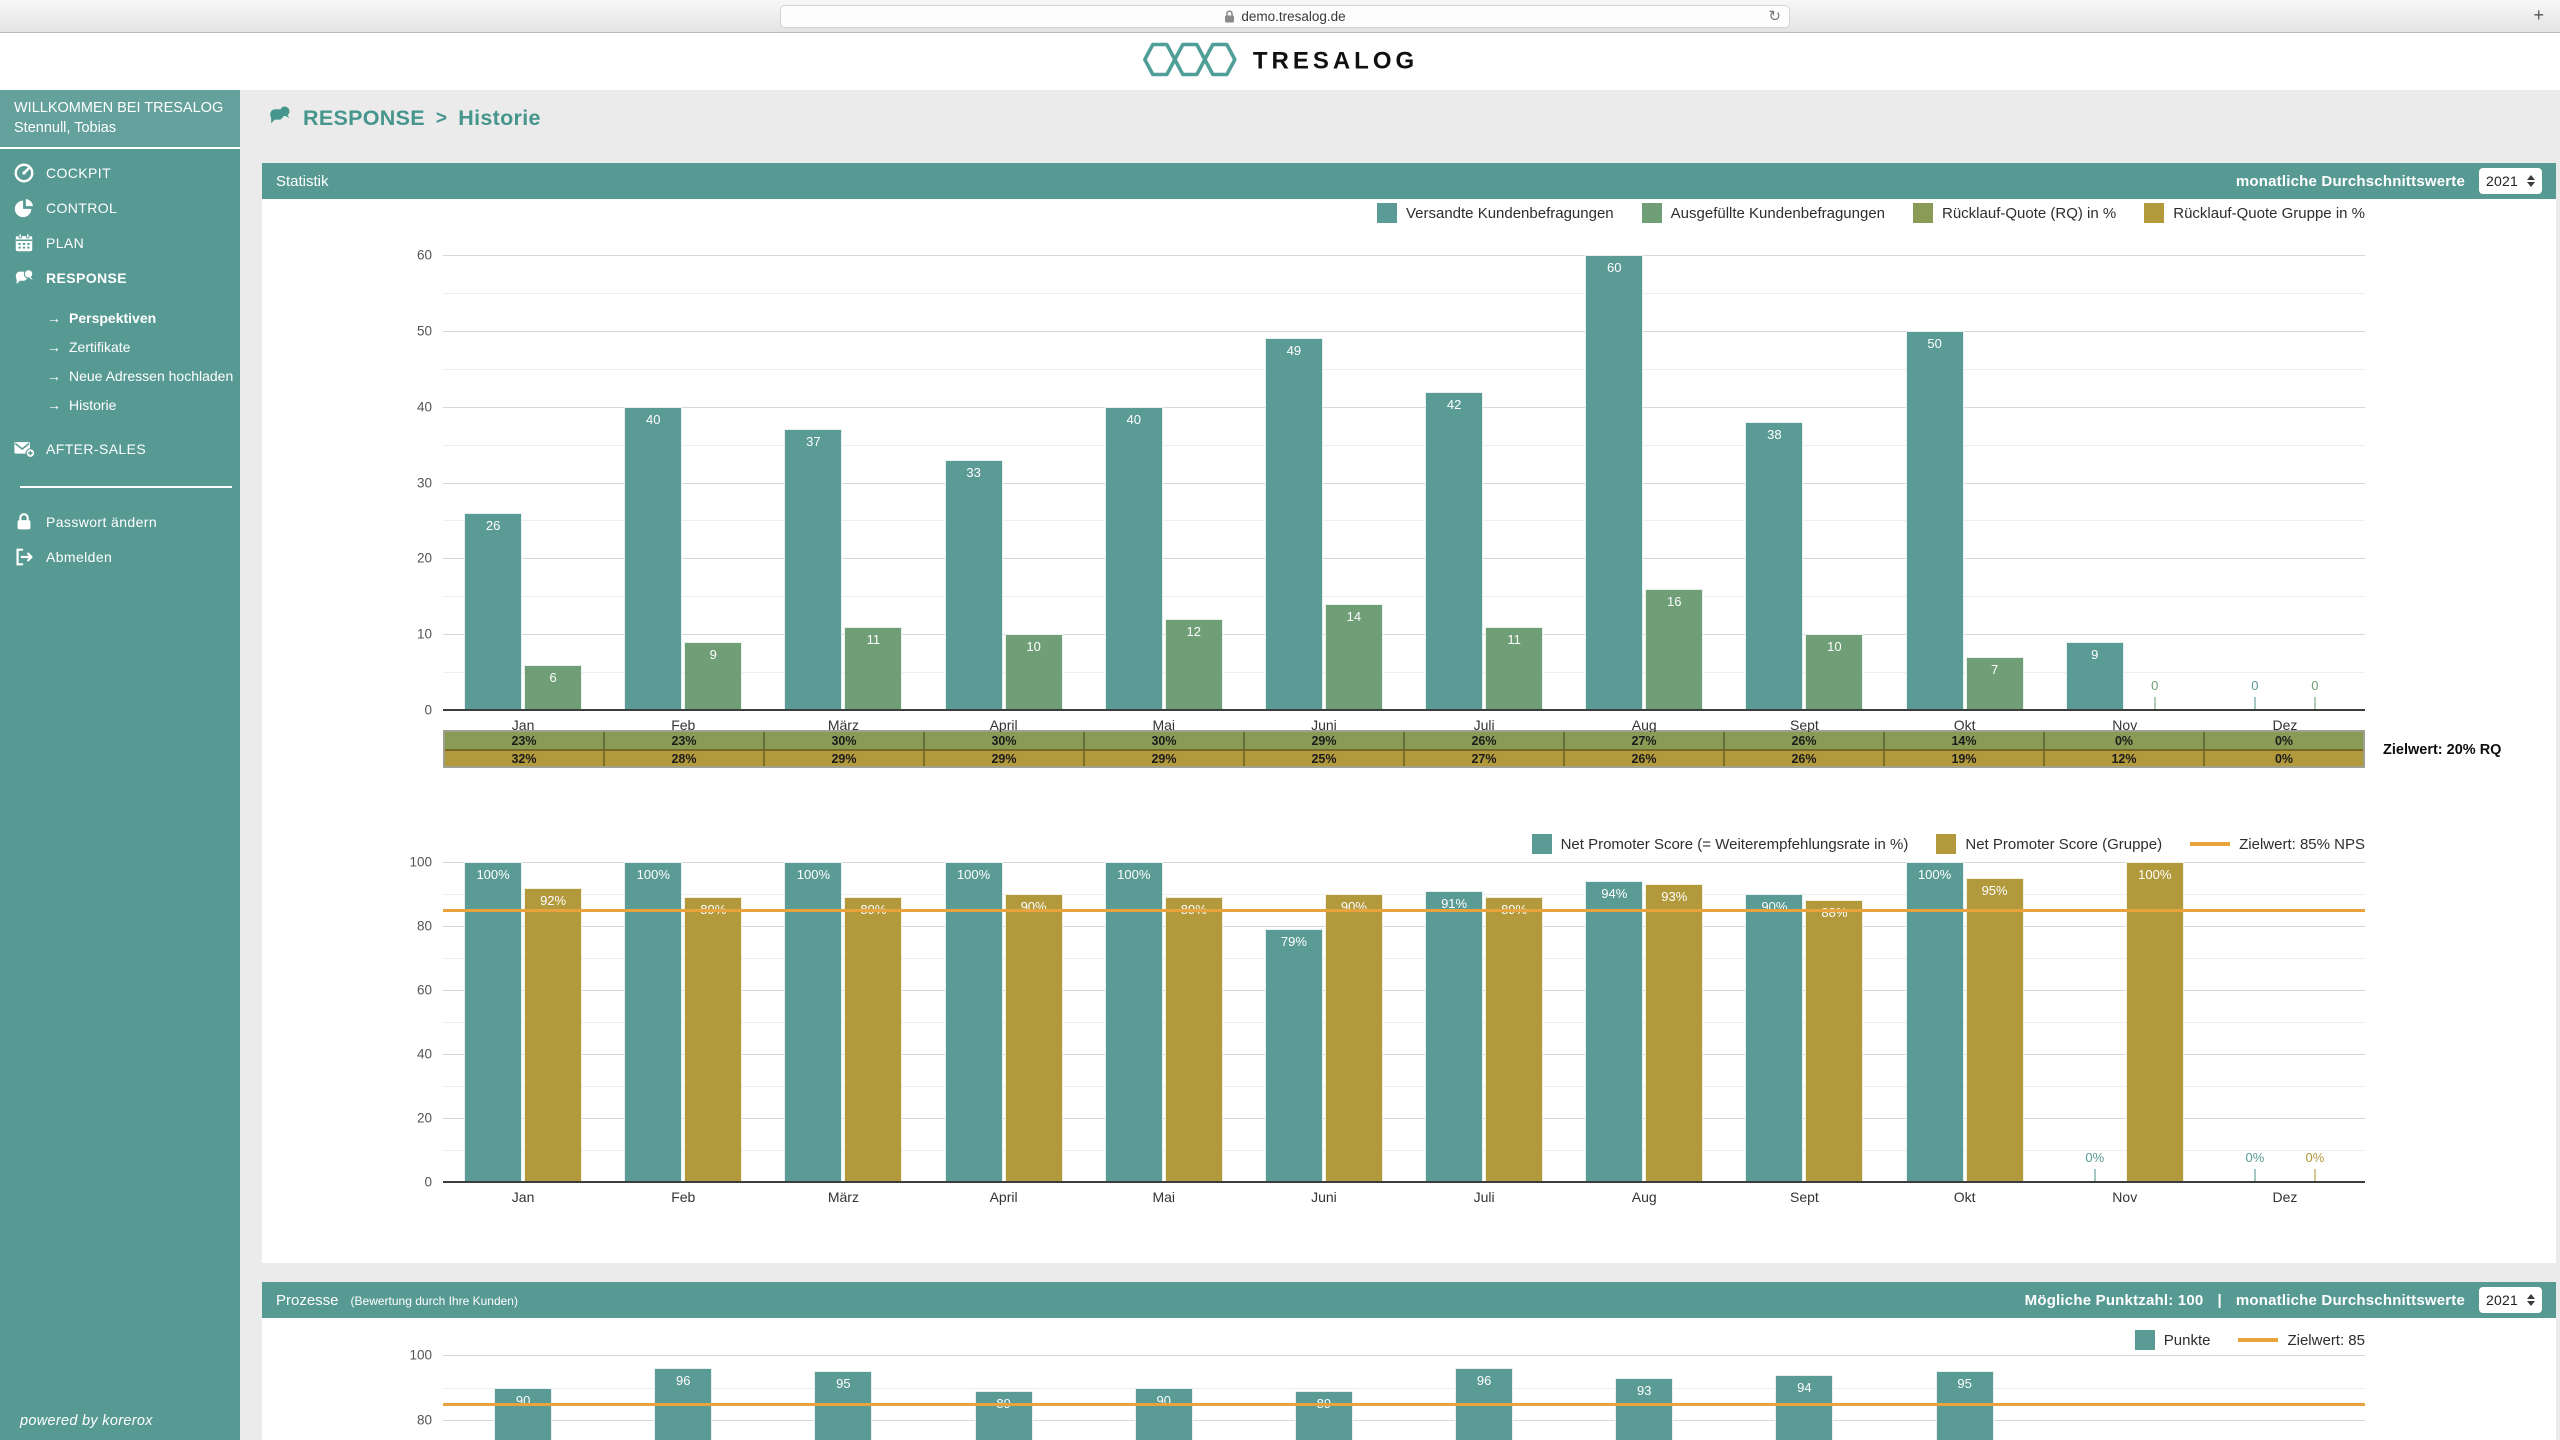 The image size is (2560, 1440). What do you see at coordinates (2049, 844) in the screenshot?
I see `legend-item: Net Promoter Score (Gruppe)` at bounding box center [2049, 844].